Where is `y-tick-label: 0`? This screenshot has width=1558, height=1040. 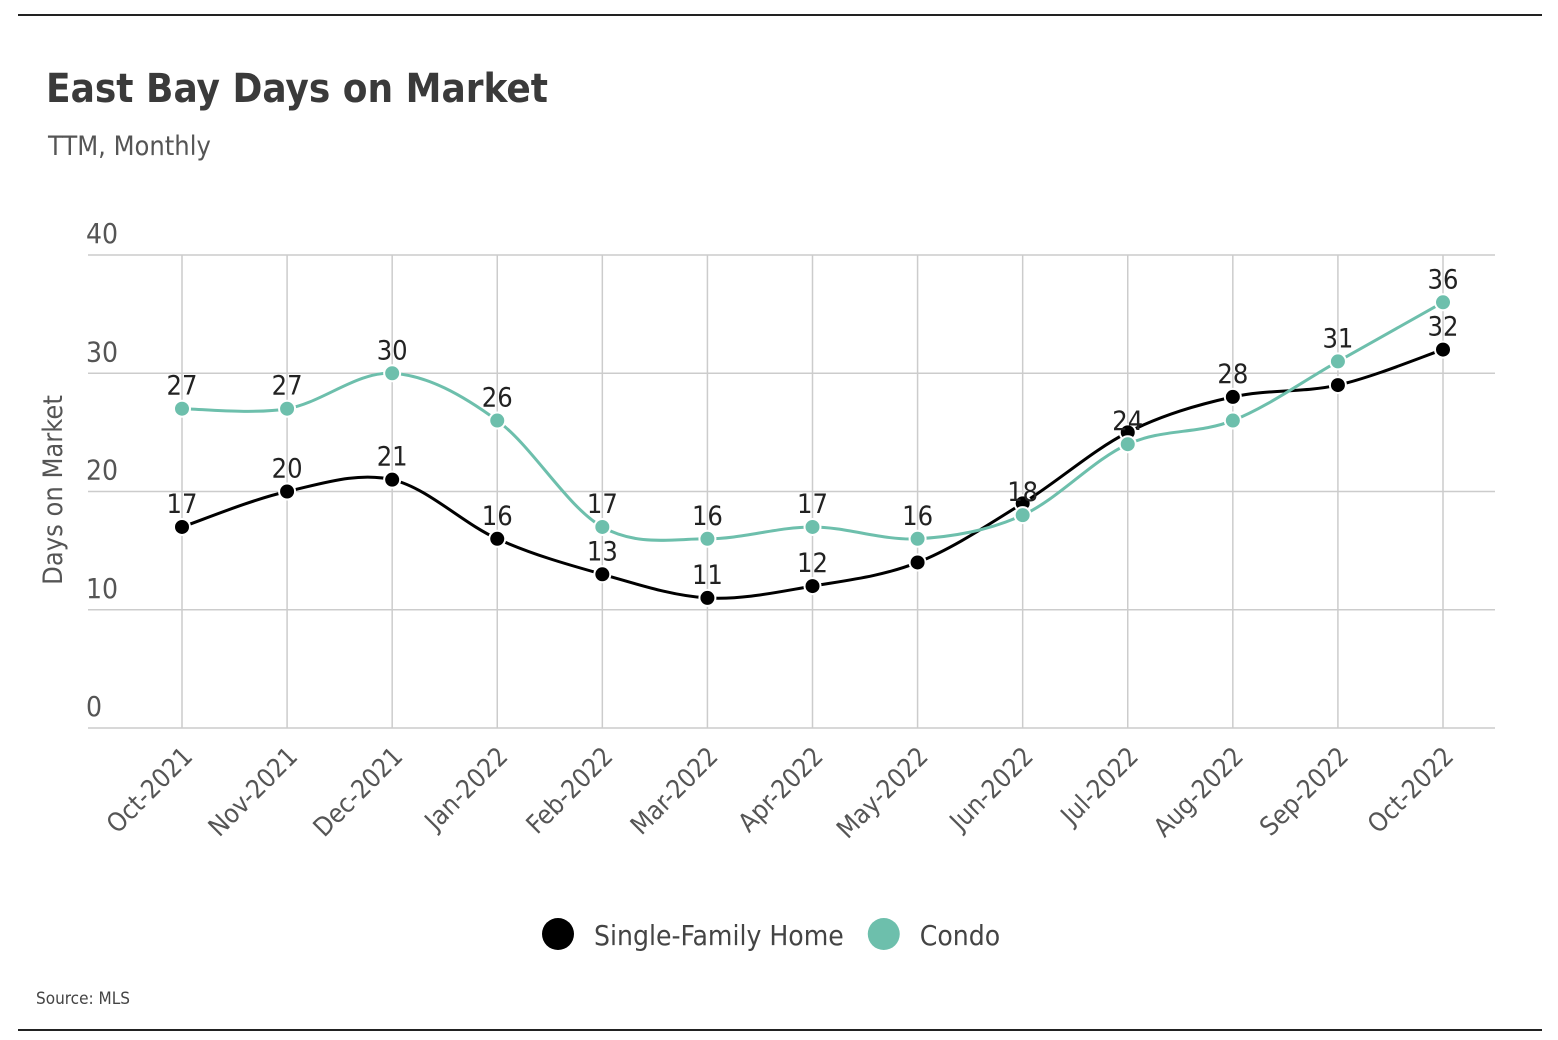 y-tick-label: 0 is located at coordinates (94, 706).